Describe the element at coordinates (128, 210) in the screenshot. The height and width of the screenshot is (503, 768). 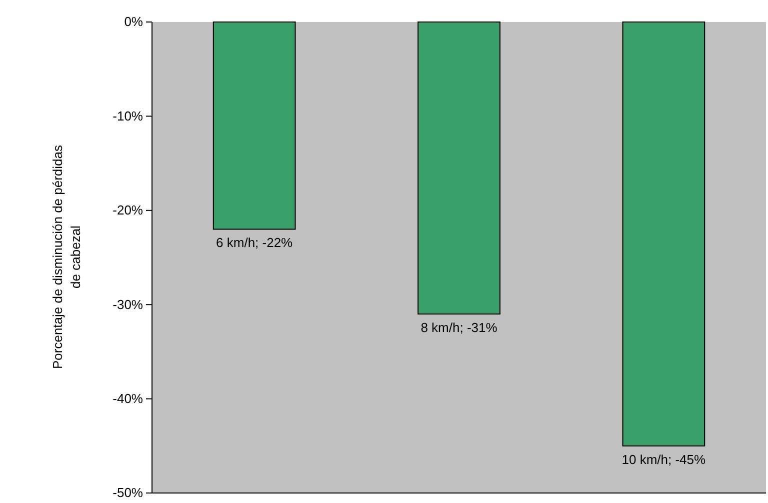
I see `y-tick-label: -20%` at that location.